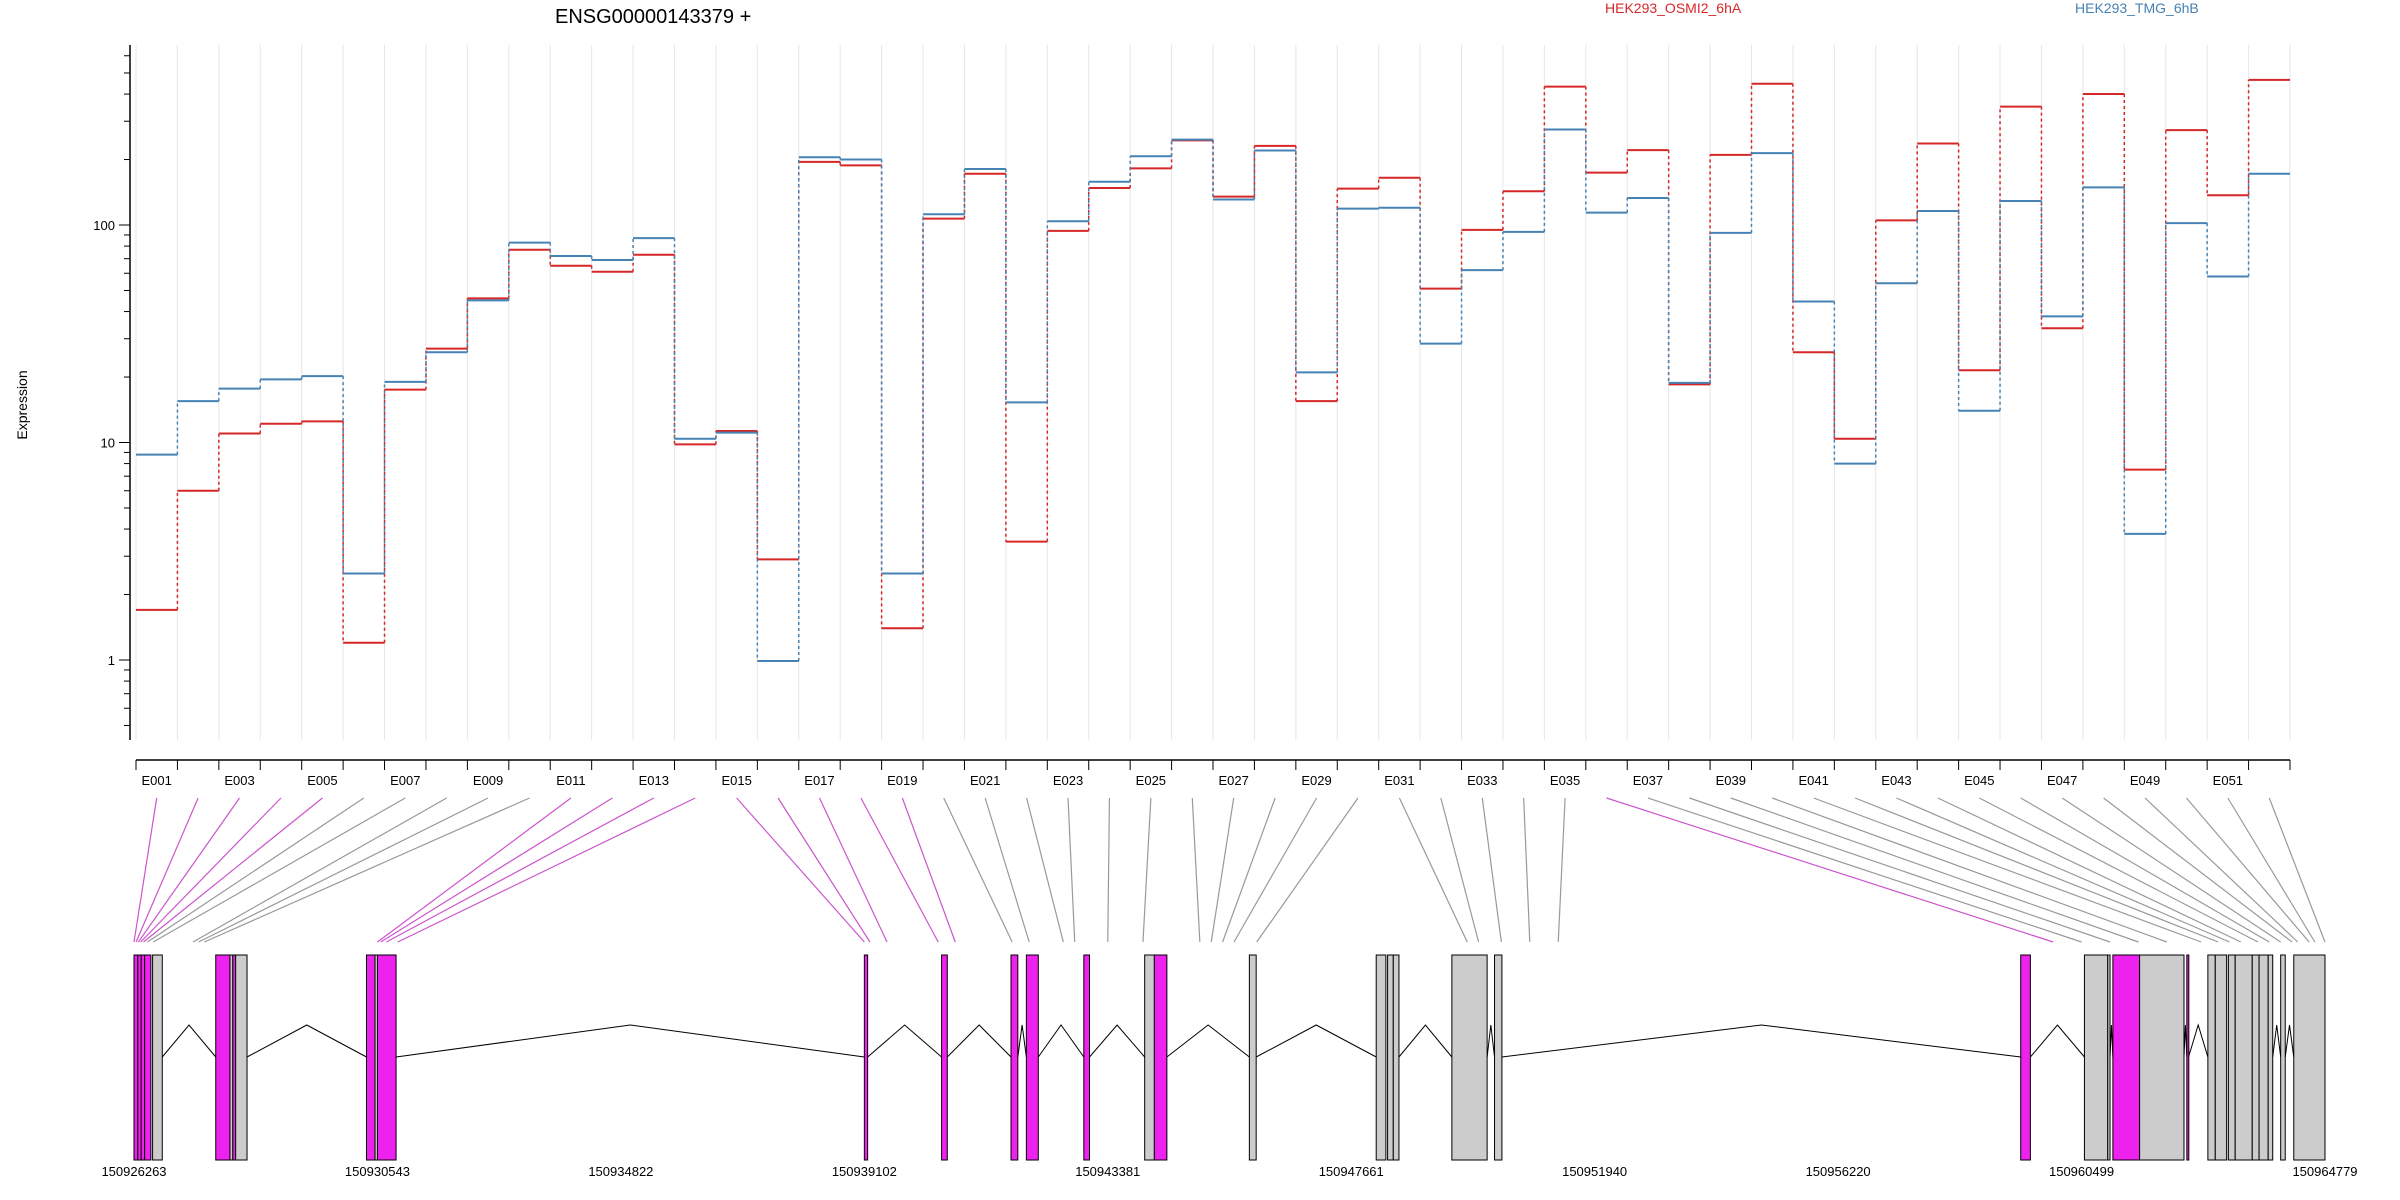 The width and height of the screenshot is (2400, 1200). I want to click on genomic-position-label: 150947661, so click(1351, 1171).